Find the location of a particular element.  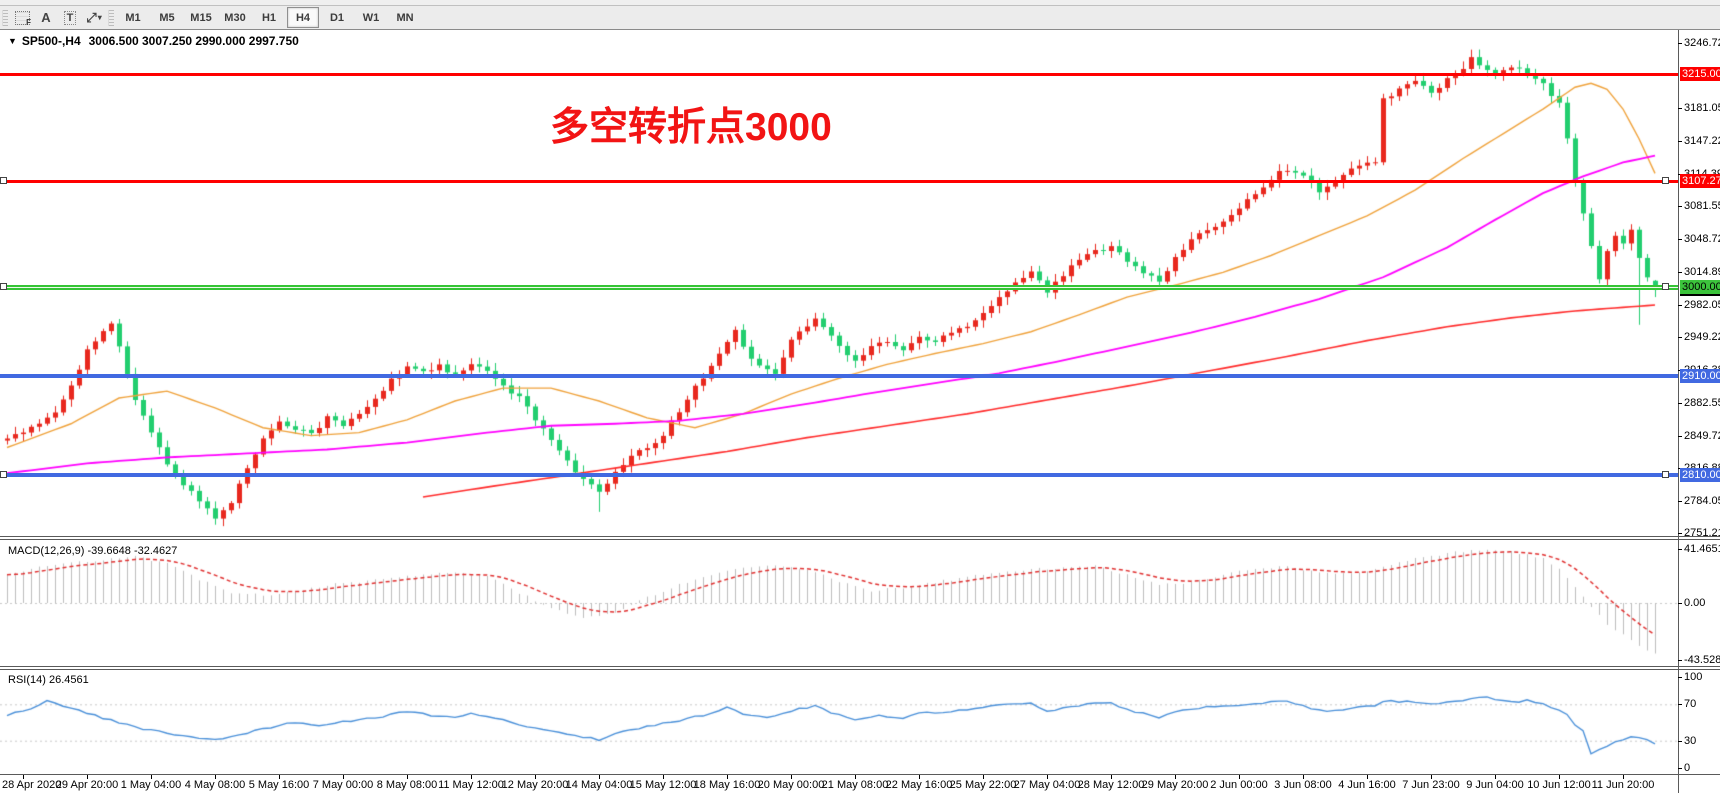

price-tick-label: 3147.225 is located at coordinates (1702, 141).